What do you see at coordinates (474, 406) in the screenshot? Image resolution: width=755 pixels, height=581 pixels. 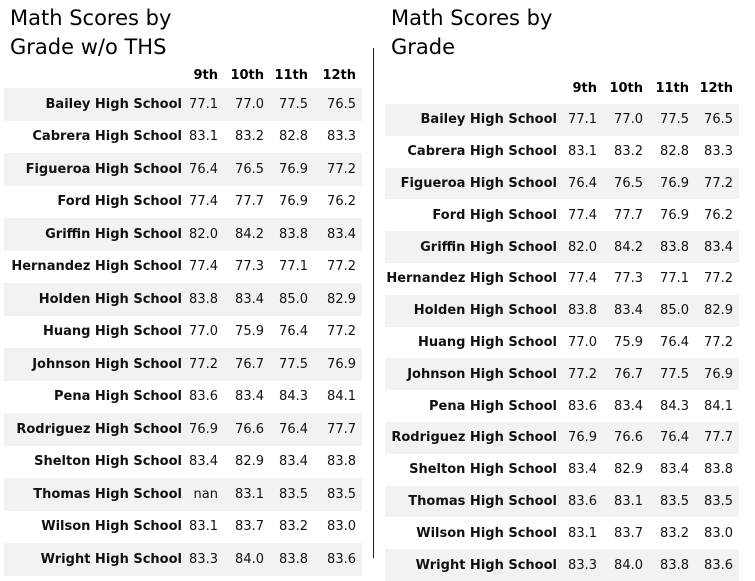 I see `school-name: Pena High School` at bounding box center [474, 406].